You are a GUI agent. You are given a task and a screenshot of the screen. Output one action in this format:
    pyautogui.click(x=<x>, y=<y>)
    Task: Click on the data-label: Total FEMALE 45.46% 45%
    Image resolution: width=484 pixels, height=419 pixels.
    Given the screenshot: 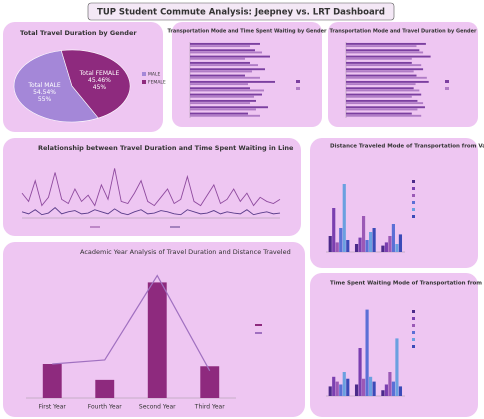 What is the action you would take?
    pyautogui.click(x=99, y=80)
    